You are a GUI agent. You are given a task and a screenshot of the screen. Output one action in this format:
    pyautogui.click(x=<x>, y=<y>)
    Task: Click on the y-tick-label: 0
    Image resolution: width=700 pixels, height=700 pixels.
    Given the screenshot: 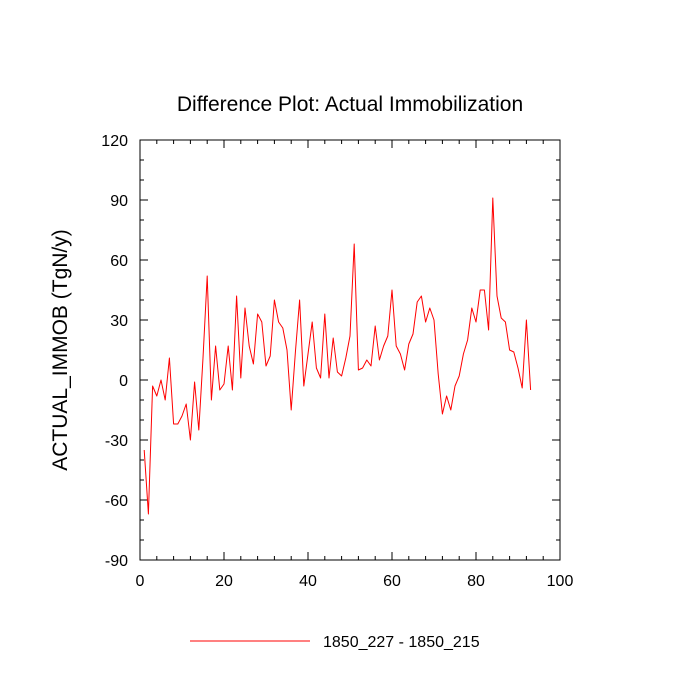 What is the action you would take?
    pyautogui.click(x=123, y=381)
    